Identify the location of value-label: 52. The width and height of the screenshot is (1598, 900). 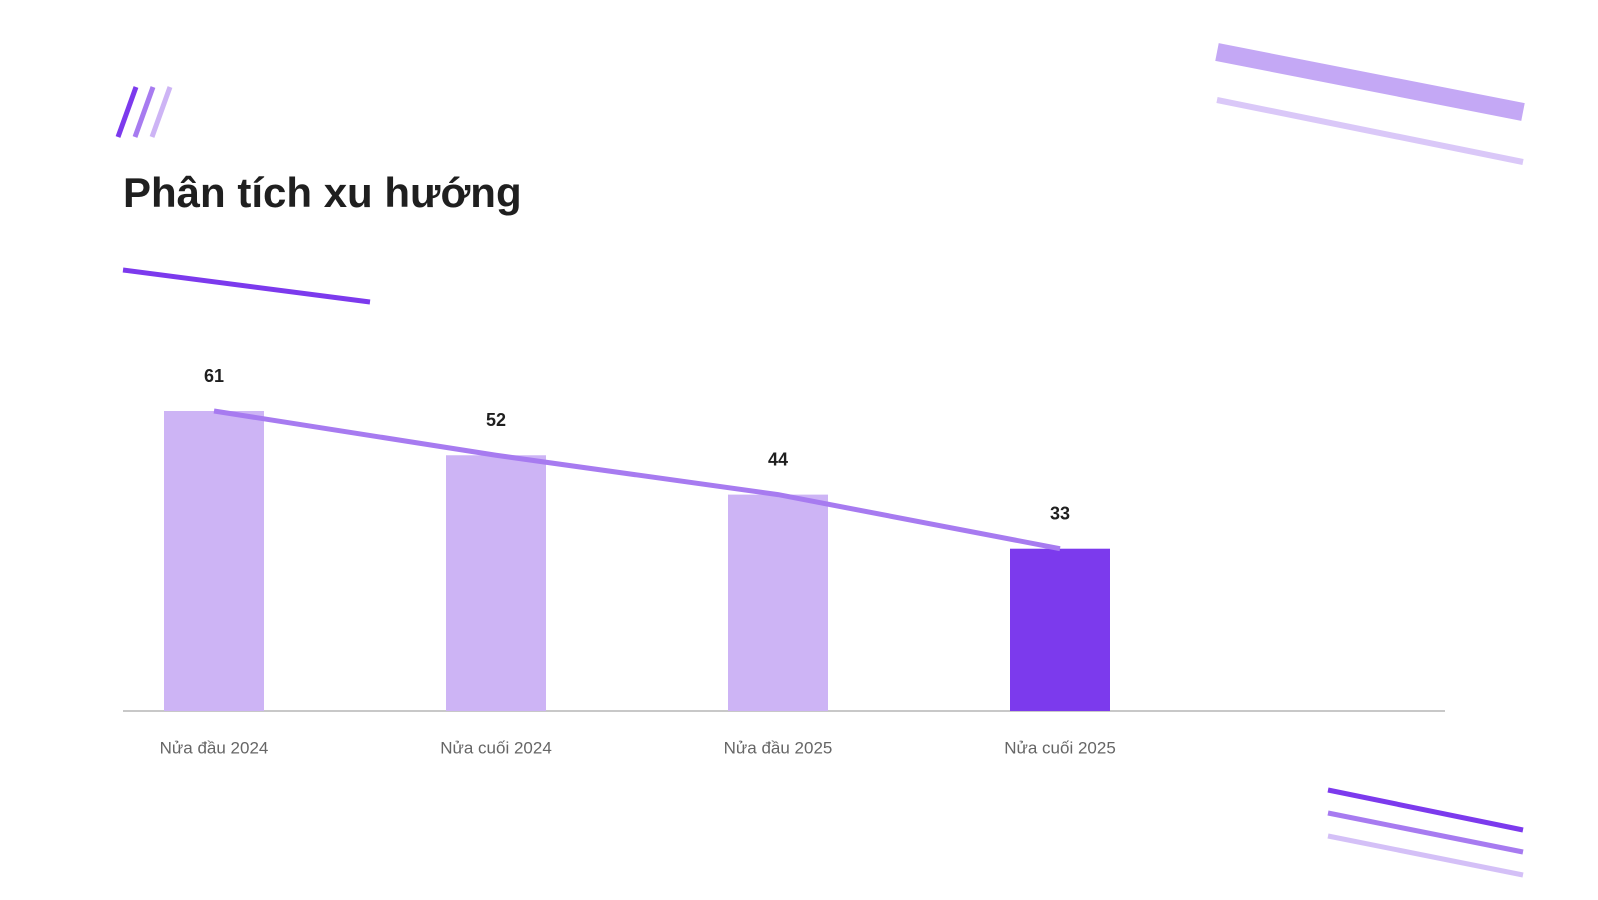
(496, 420).